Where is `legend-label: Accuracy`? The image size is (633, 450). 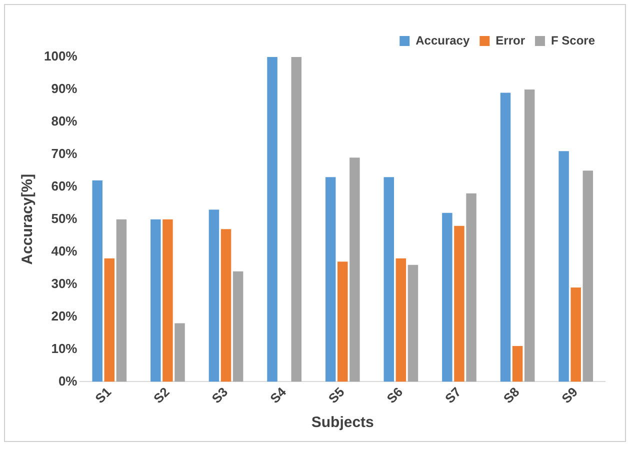 legend-label: Accuracy is located at coordinates (443, 40).